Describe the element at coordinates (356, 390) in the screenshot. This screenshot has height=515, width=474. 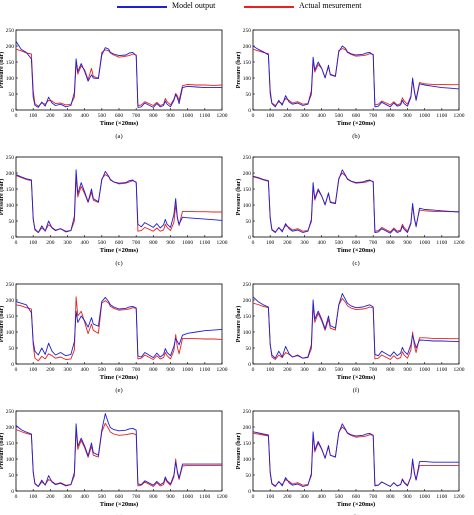
I see `panel-label: (f)` at that location.